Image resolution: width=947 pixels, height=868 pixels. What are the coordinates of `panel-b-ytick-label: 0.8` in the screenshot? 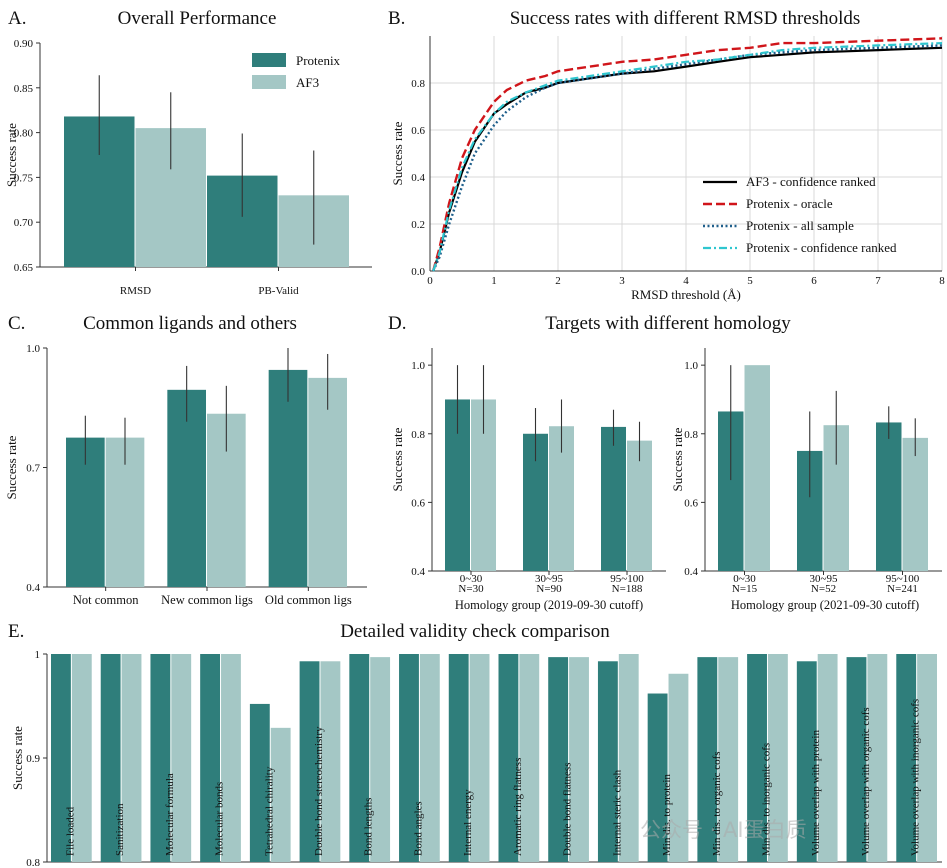 It's located at (418, 84).